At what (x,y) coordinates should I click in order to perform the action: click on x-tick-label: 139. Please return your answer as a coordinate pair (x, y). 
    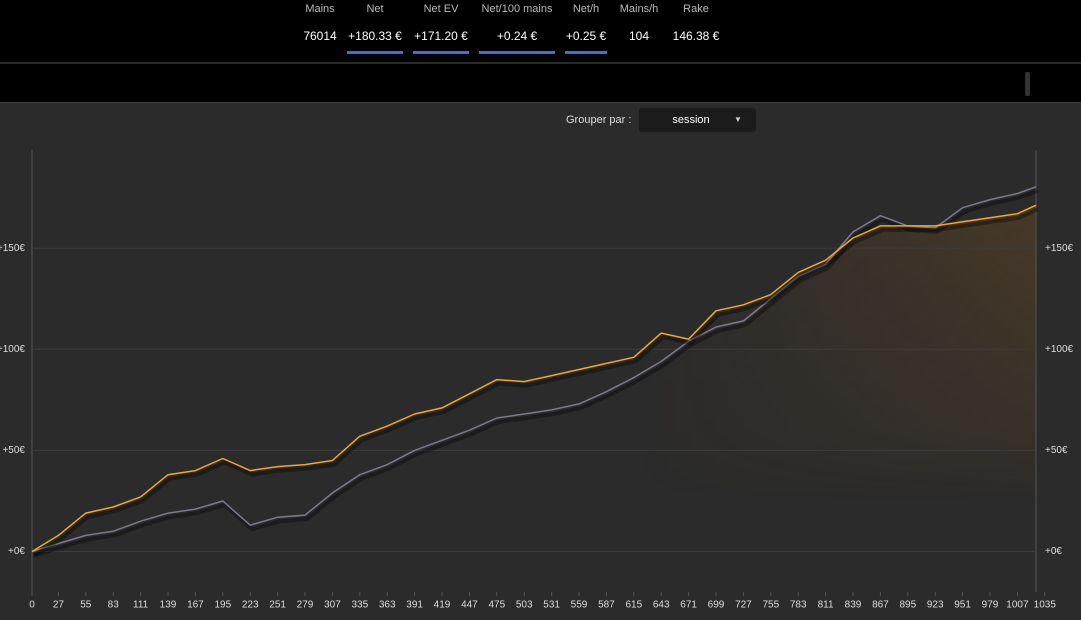
    Looking at the image, I should click on (168, 605).